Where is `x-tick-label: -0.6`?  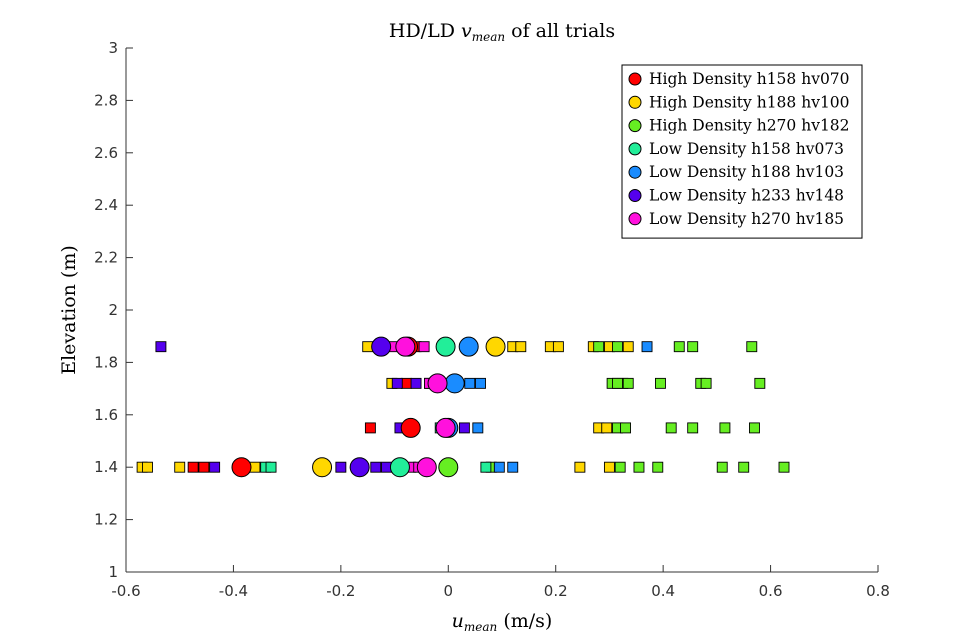
x-tick-label: -0.6 is located at coordinates (125, 591).